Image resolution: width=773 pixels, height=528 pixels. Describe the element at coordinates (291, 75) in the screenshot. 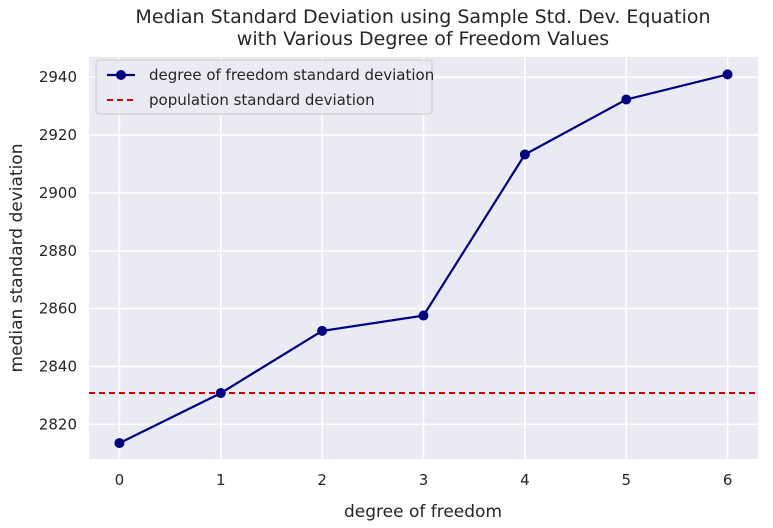

I see `legend-label-sample: degree of freedom standard deviation` at that location.